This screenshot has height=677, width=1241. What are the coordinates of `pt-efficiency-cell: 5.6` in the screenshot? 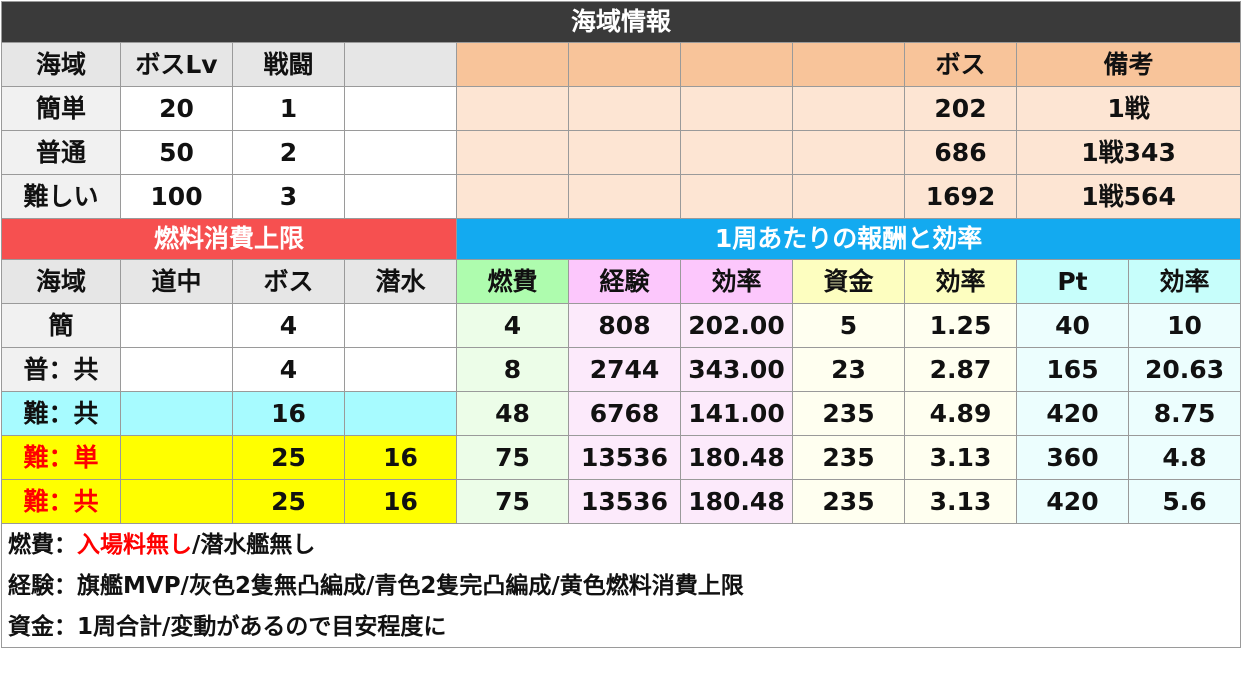 It's located at (1184, 501).